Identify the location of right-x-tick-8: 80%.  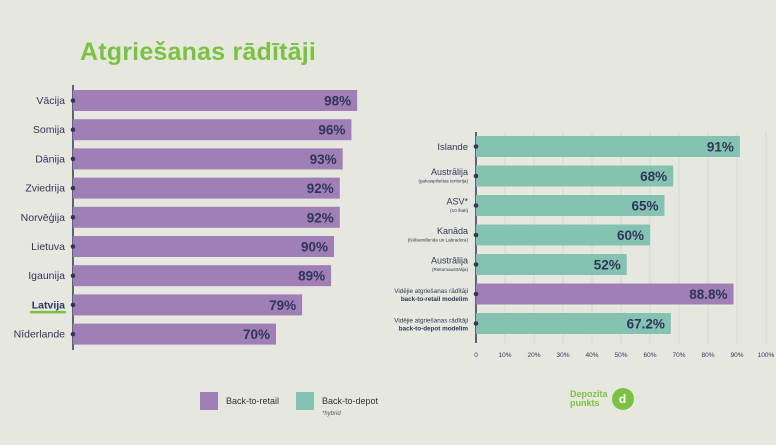
(707, 355).